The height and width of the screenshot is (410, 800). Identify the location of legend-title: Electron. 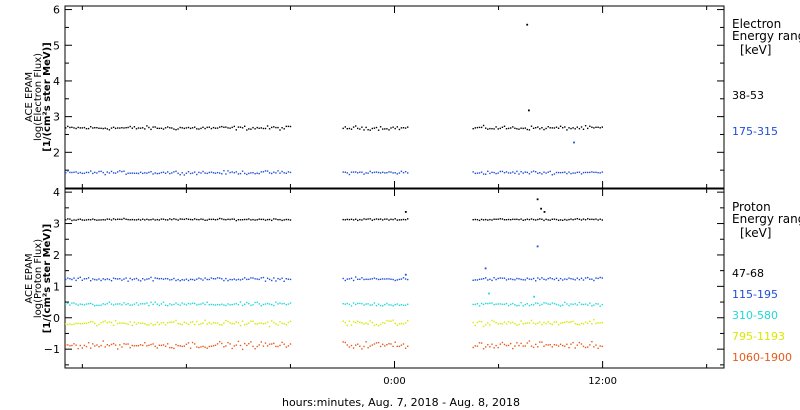
(756, 24).